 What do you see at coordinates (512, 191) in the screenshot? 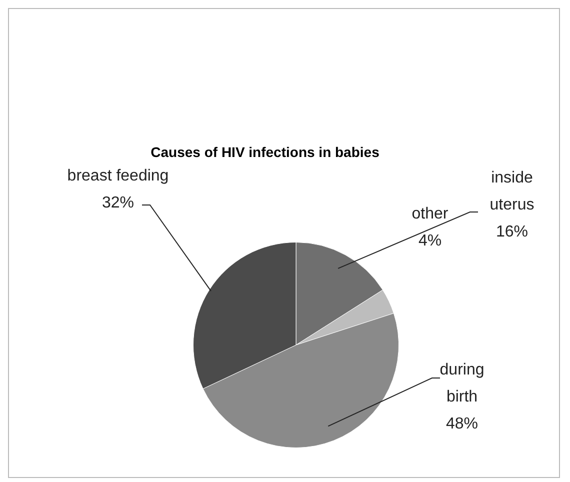
I see `slice-label: inside uterus` at bounding box center [512, 191].